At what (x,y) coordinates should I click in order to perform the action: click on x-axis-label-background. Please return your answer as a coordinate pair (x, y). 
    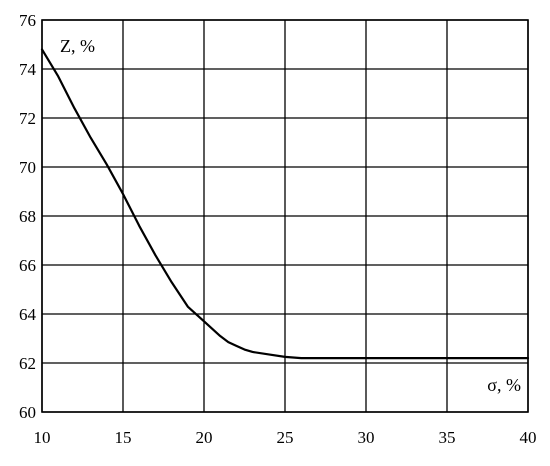
    Looking at the image, I should click on (495, 385).